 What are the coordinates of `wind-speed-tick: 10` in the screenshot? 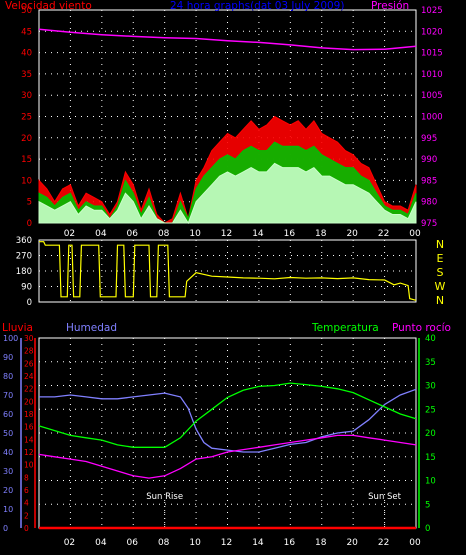 It's located at (26, 181).